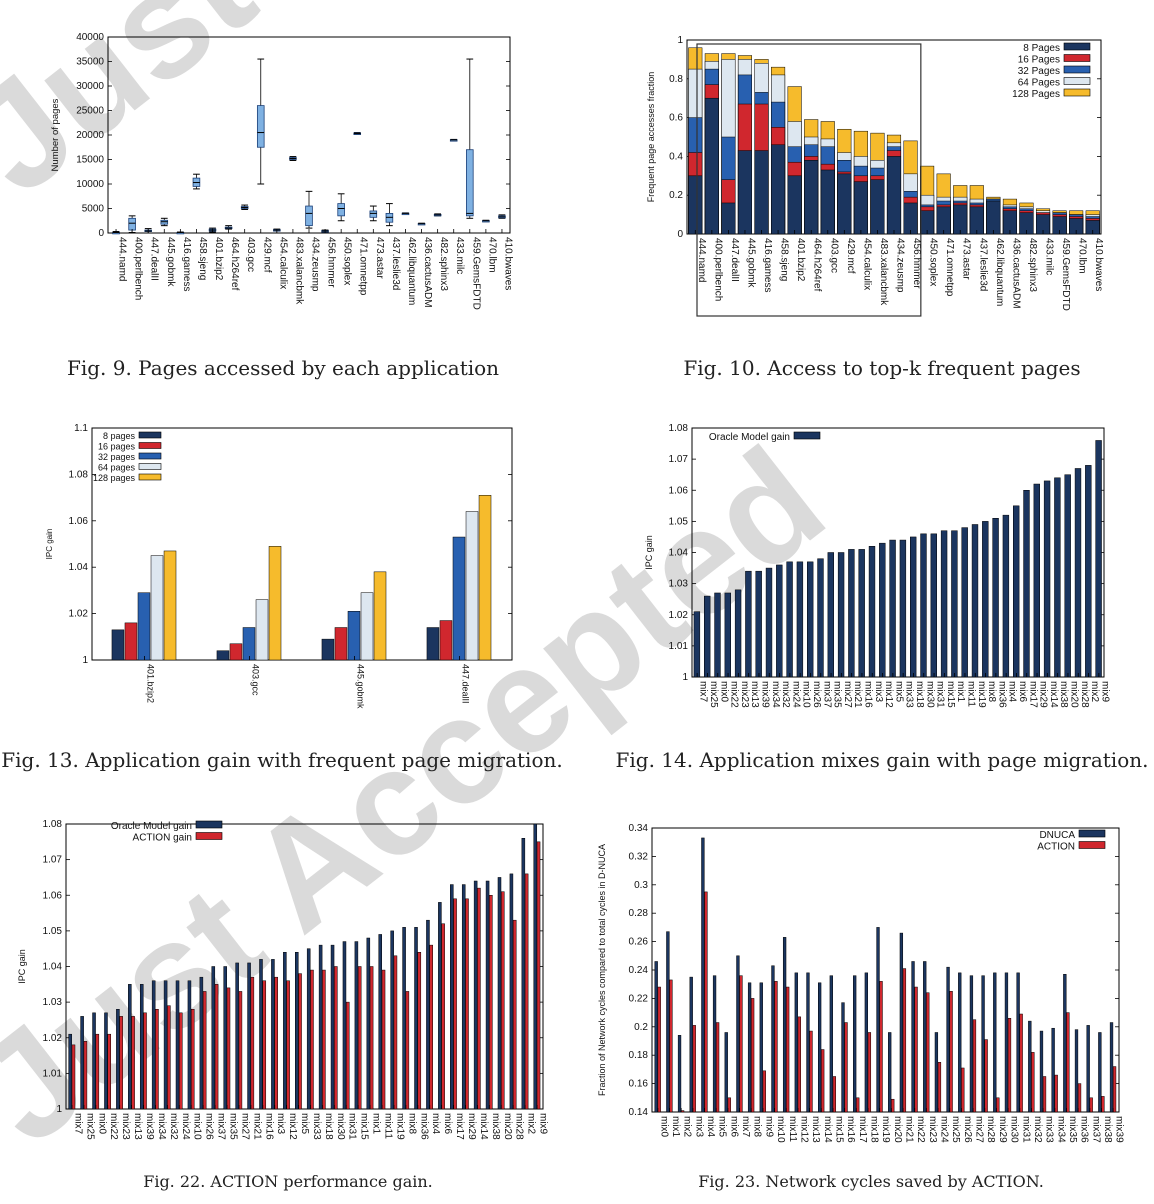 The height and width of the screenshot is (1204, 1154). What do you see at coordinates (340, 1126) in the screenshot?
I see `fig22-x-tick-label: mix30` at bounding box center [340, 1126].